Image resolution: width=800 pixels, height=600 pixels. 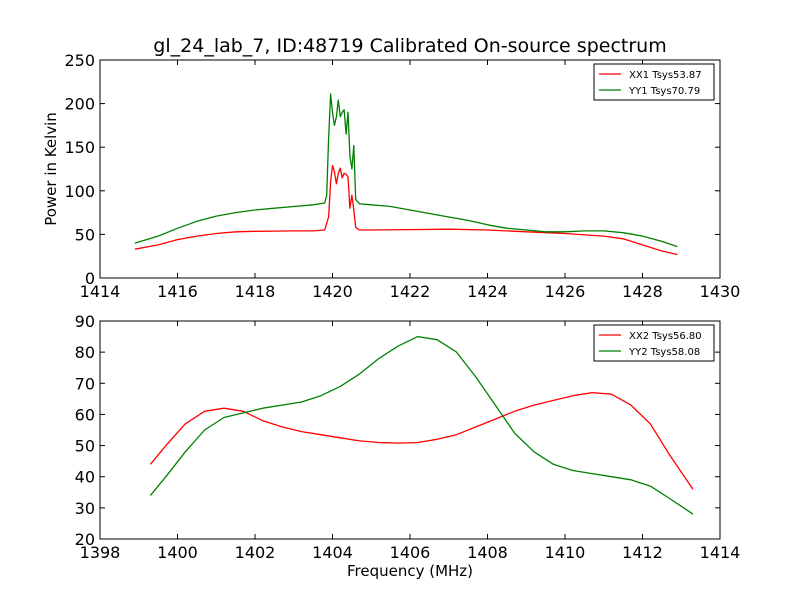 I want to click on legend-entry: YY2 Tsys58.08, so click(x=664, y=352).